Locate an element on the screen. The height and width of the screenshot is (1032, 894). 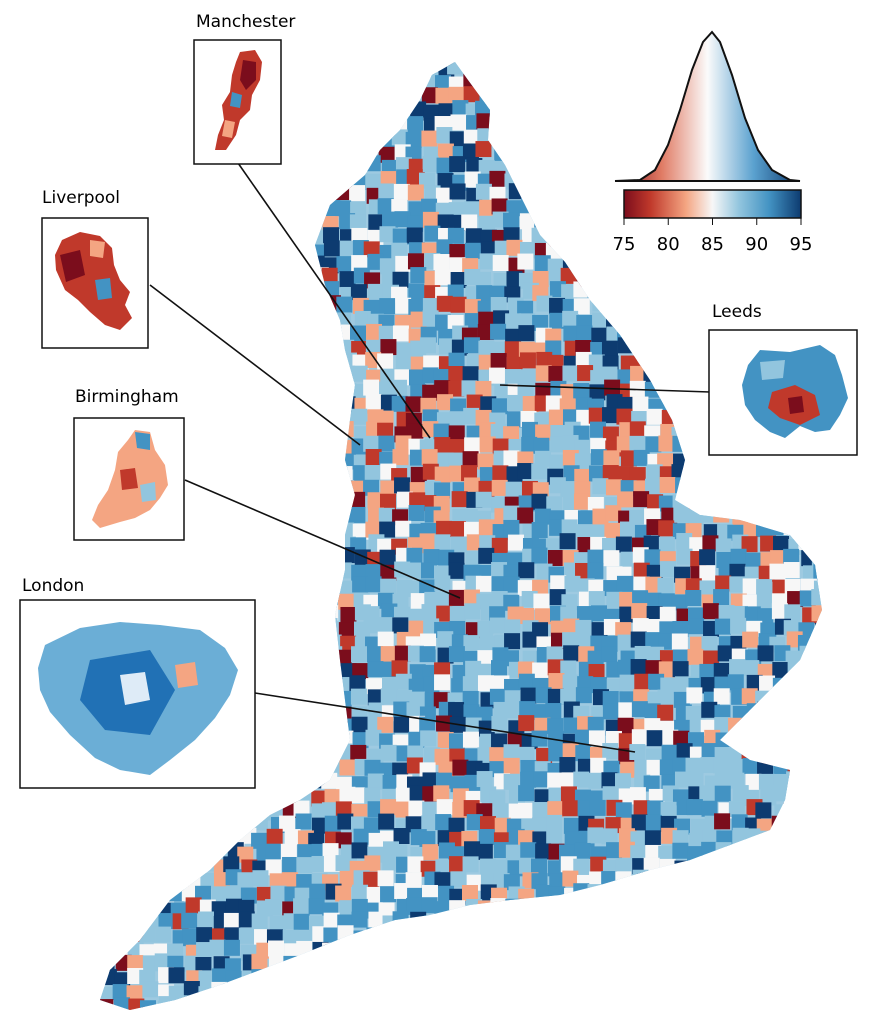
label-london: London is located at coordinates (53, 586).